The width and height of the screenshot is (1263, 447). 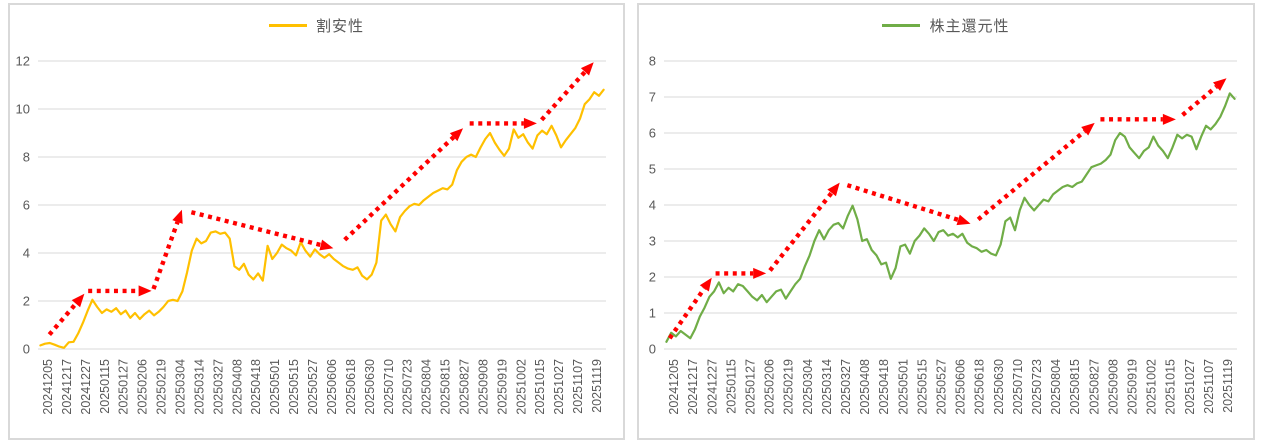 I want to click on x-axis-tick-label: 20250618, so click(x=351, y=387).